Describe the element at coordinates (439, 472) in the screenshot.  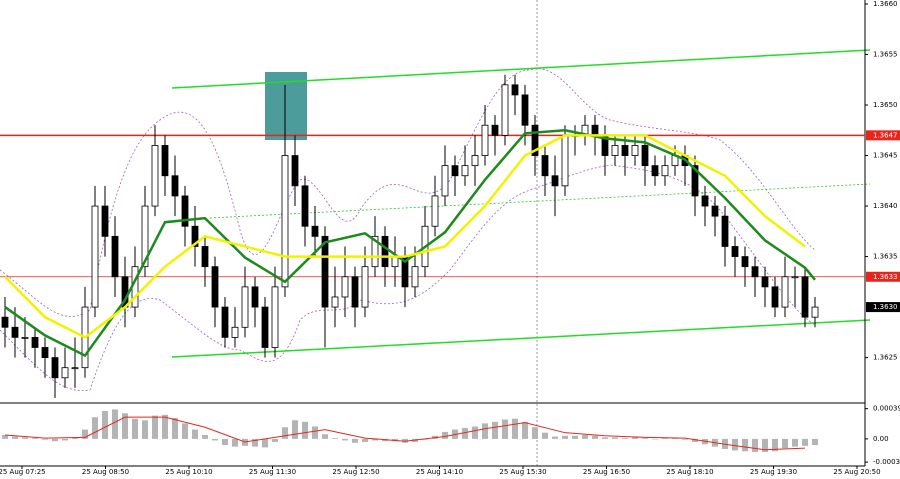
I see `x-tick-label: 25 Aug 14:10` at that location.